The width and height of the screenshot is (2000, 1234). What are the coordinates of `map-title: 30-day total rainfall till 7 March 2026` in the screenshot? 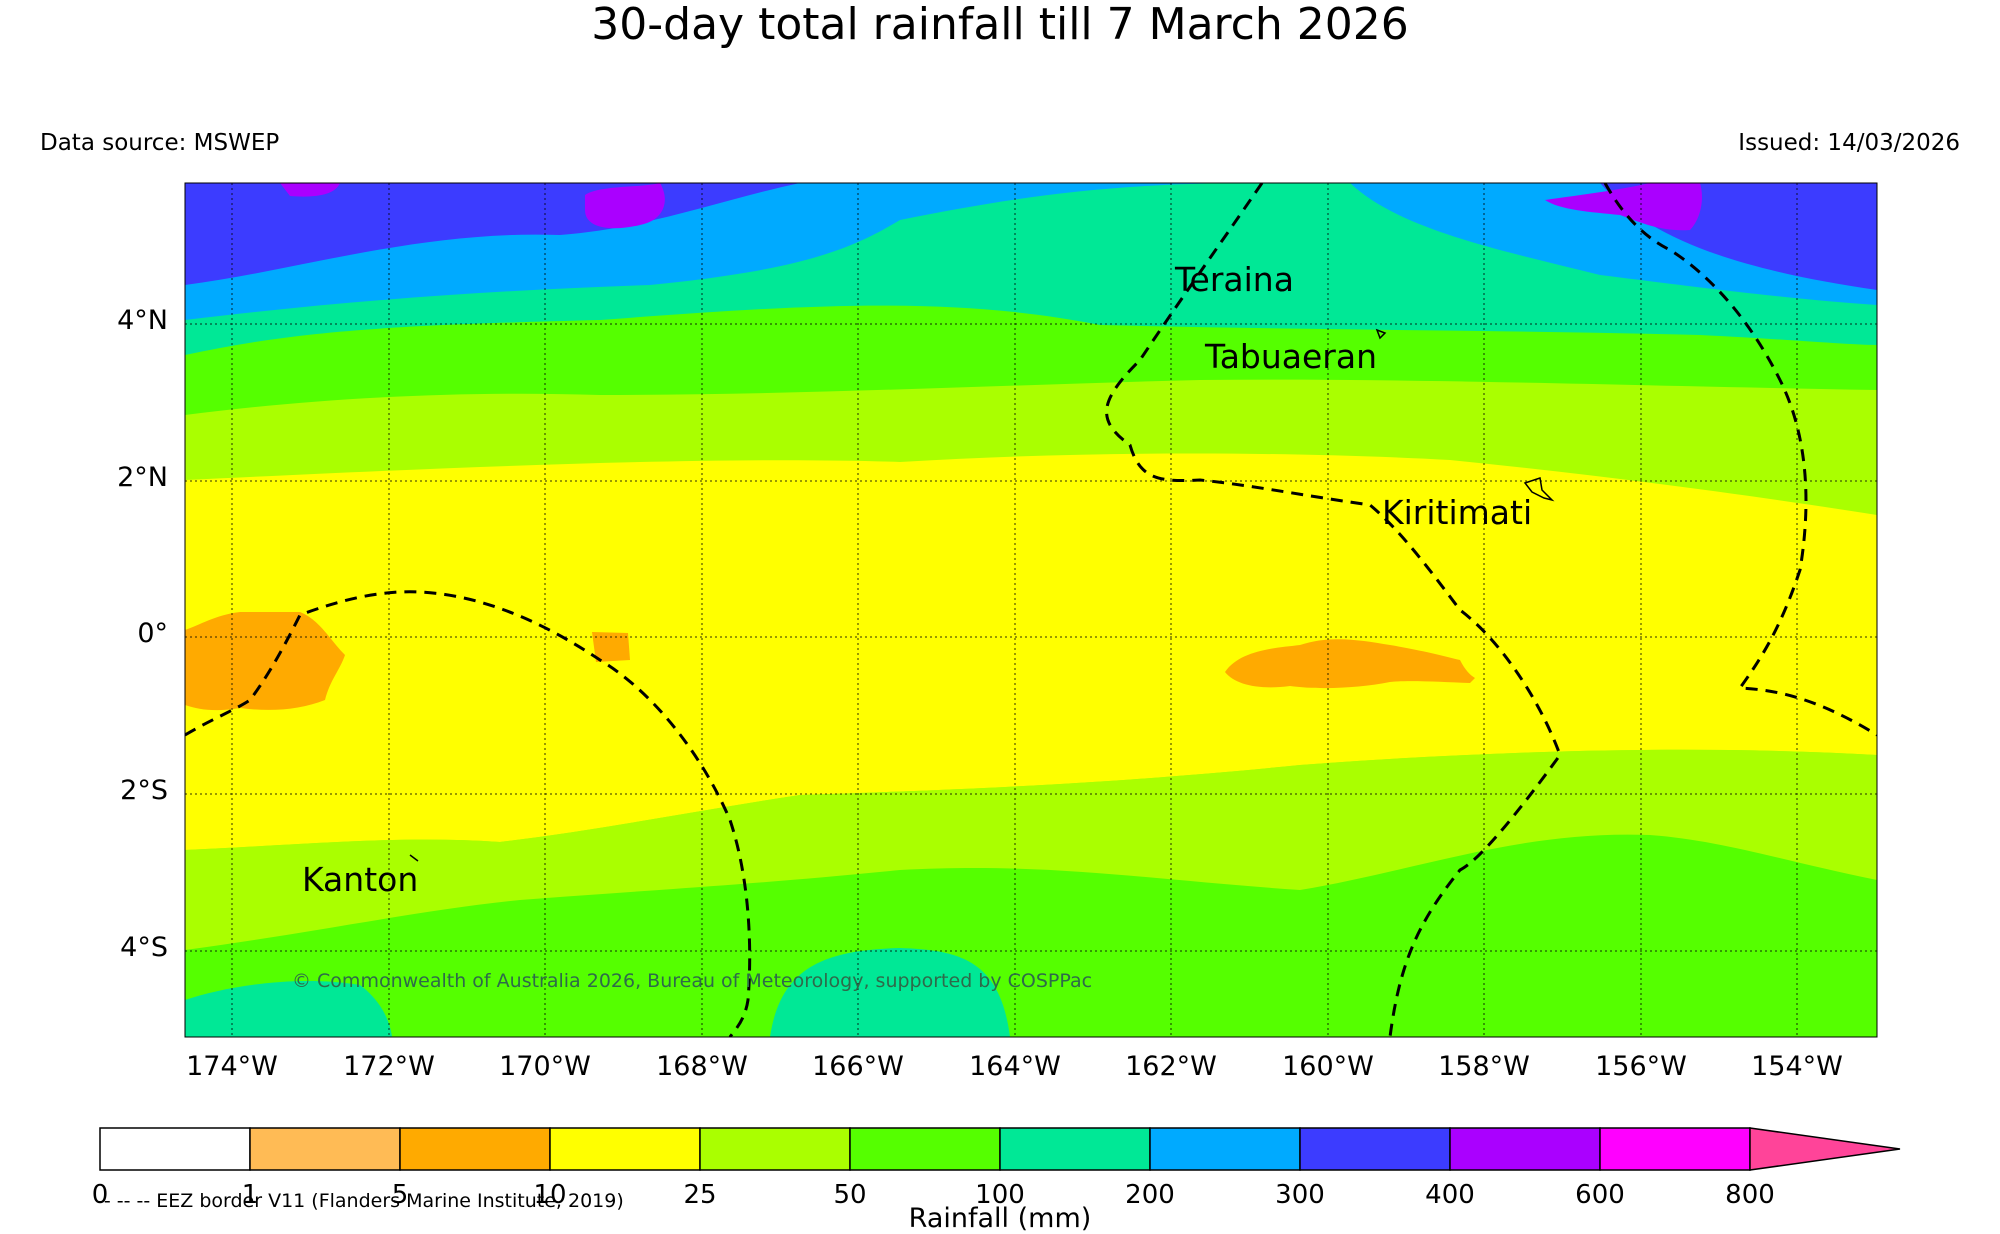 It's located at (1000, 25).